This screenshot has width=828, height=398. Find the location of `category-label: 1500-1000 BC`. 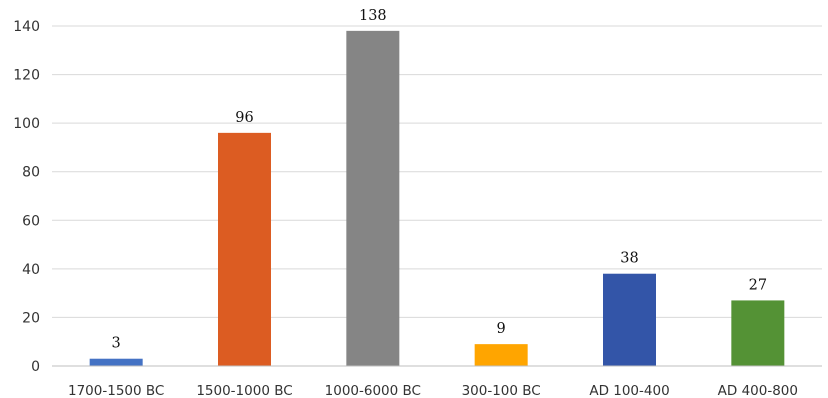

category-label: 1500-1000 BC is located at coordinates (244, 390).